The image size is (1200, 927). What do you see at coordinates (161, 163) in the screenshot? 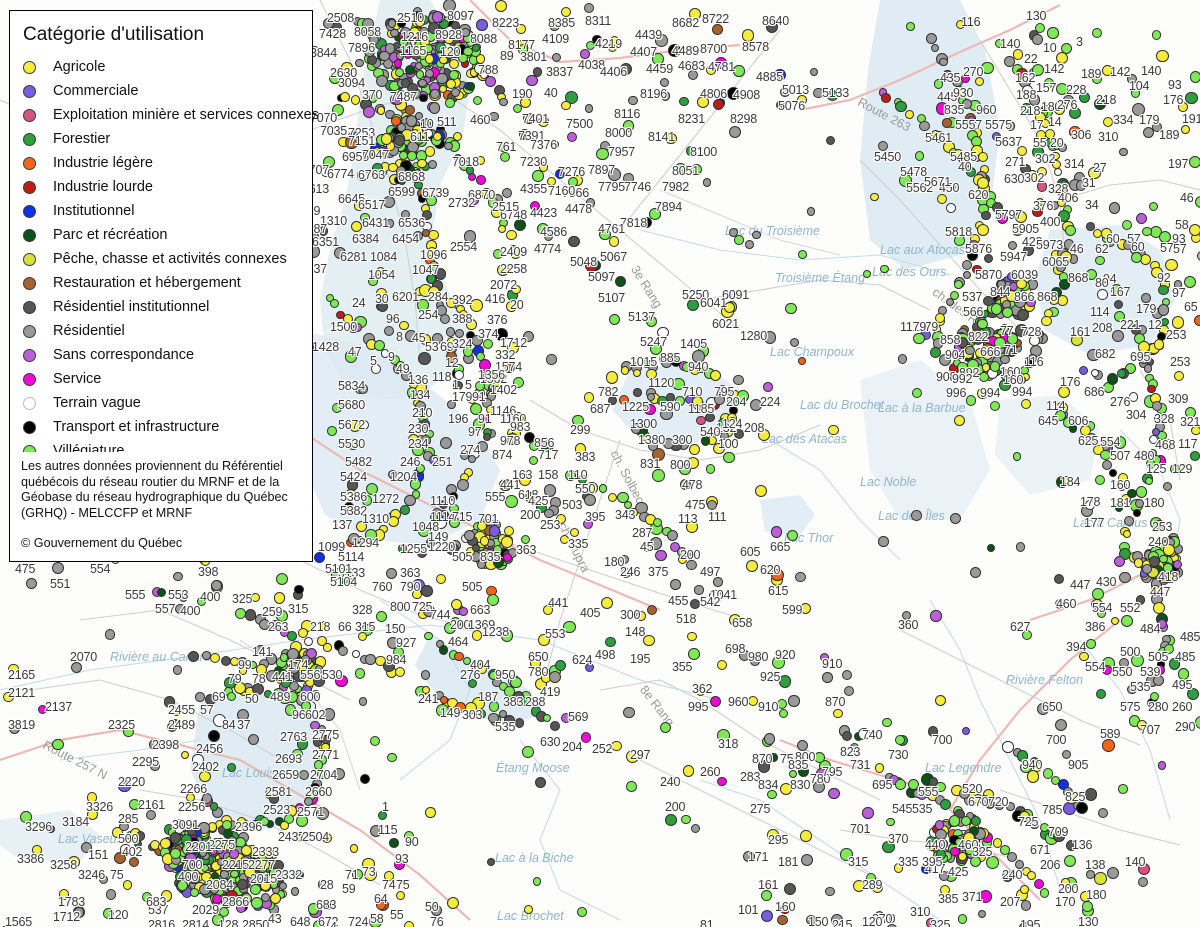
I see `legend-item-4: Industrie légère` at bounding box center [161, 163].